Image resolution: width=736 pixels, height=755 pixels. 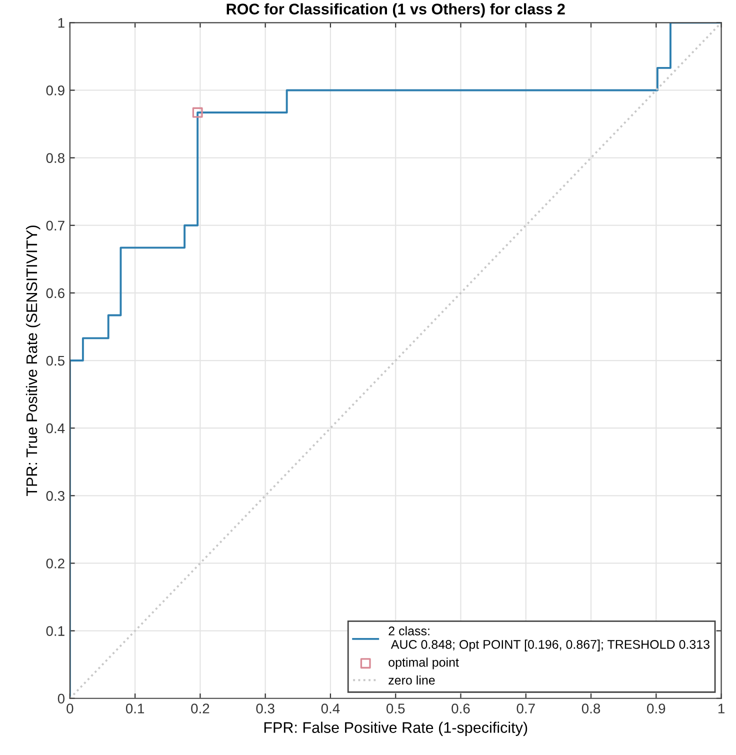 What do you see at coordinates (55, 293) in the screenshot?
I see `y-tick-label: 0.6` at bounding box center [55, 293].